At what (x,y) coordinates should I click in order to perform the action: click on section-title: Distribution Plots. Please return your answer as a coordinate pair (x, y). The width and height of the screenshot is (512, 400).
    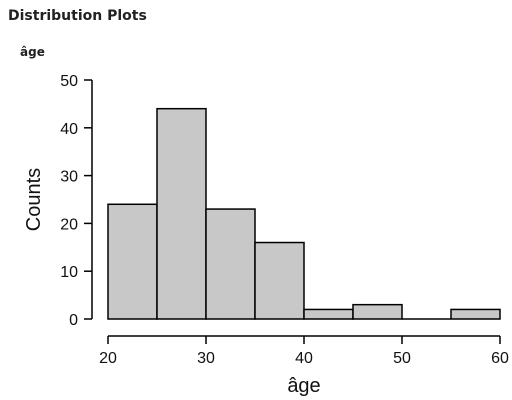
    Looking at the image, I should click on (77, 16).